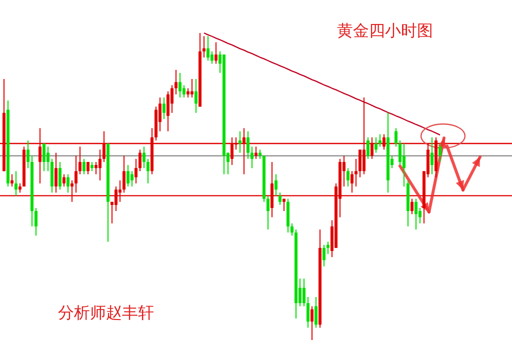  Describe the element at coordinates (106, 312) in the screenshot. I see `annotation: 分析师赵丰轩` at that location.